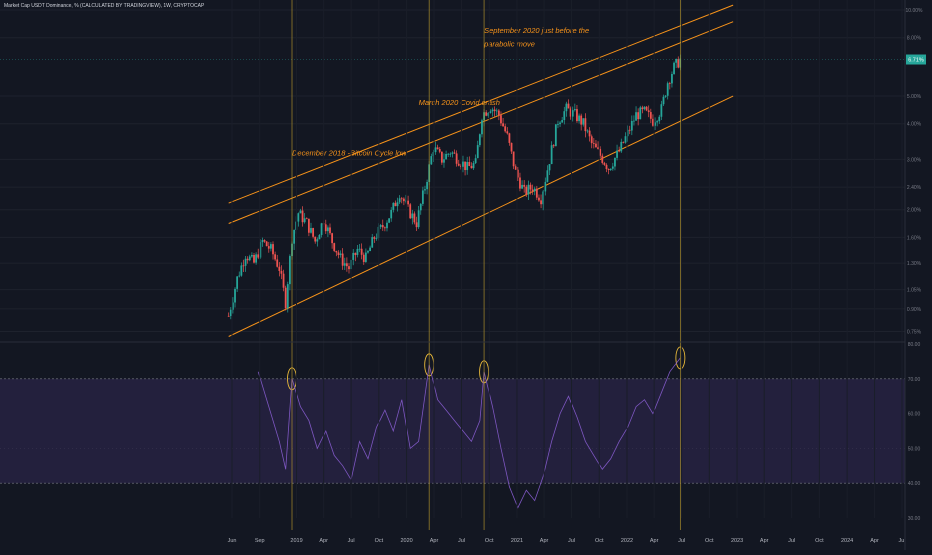 The width and height of the screenshot is (932, 555). Describe the element at coordinates (571, 541) in the screenshot. I see `time-tick-label: Jul` at that location.